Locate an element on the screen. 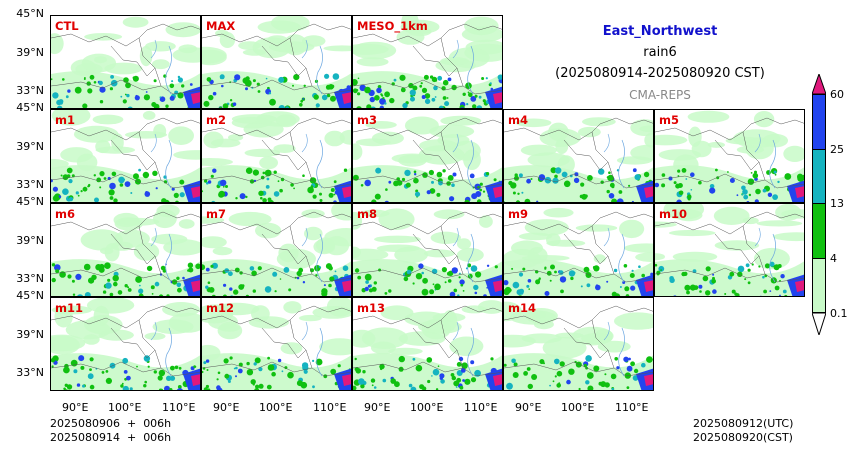 This screenshot has height=454, width=860. init-time-utc: 2025080906 + 006h is located at coordinates (111, 423).